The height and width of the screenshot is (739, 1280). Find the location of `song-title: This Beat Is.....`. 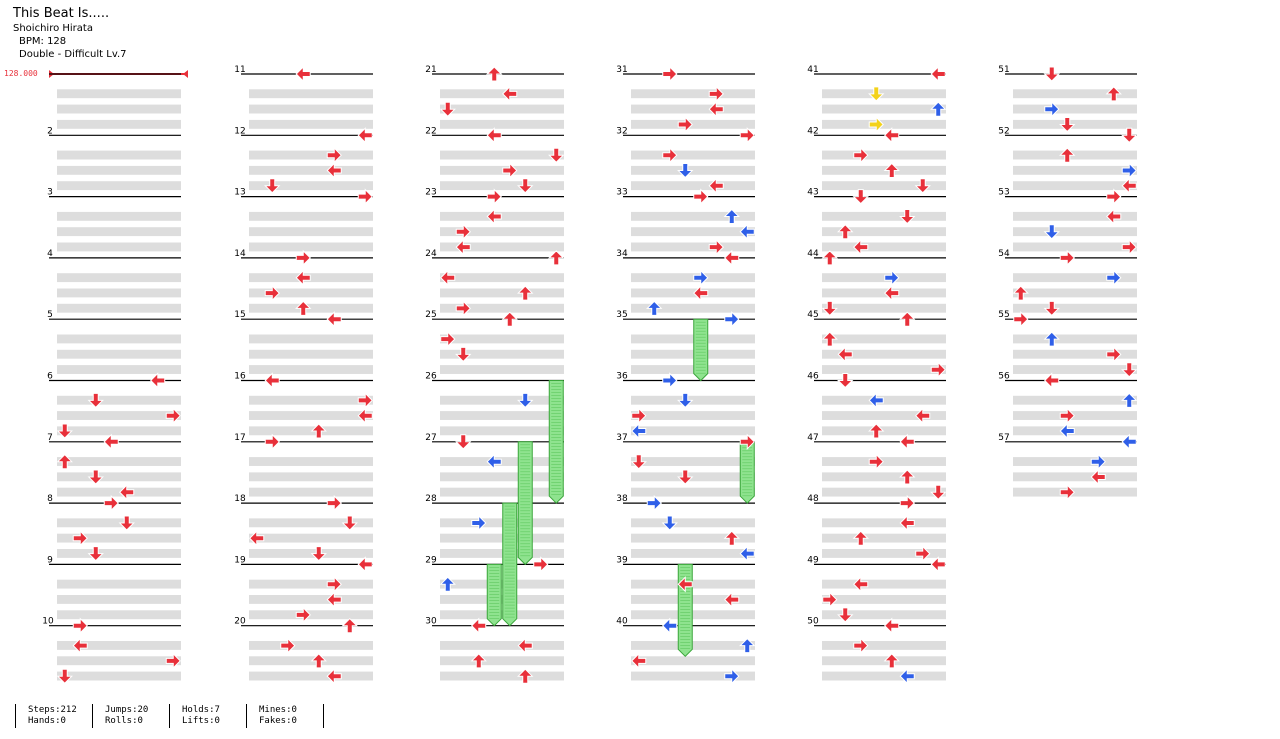

song-title: This Beat Is..... is located at coordinates (61, 13).